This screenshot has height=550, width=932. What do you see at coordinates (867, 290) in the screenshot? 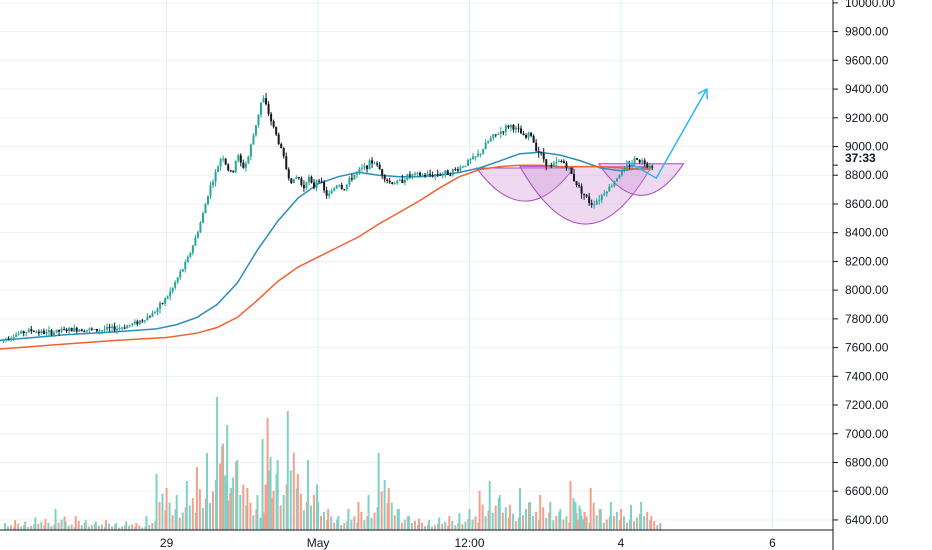
I see `price-tick-label: 8000.00` at bounding box center [867, 290].